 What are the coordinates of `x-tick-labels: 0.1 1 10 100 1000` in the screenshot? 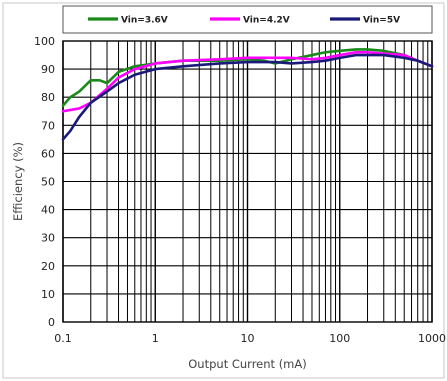 It's located at (250, 338).